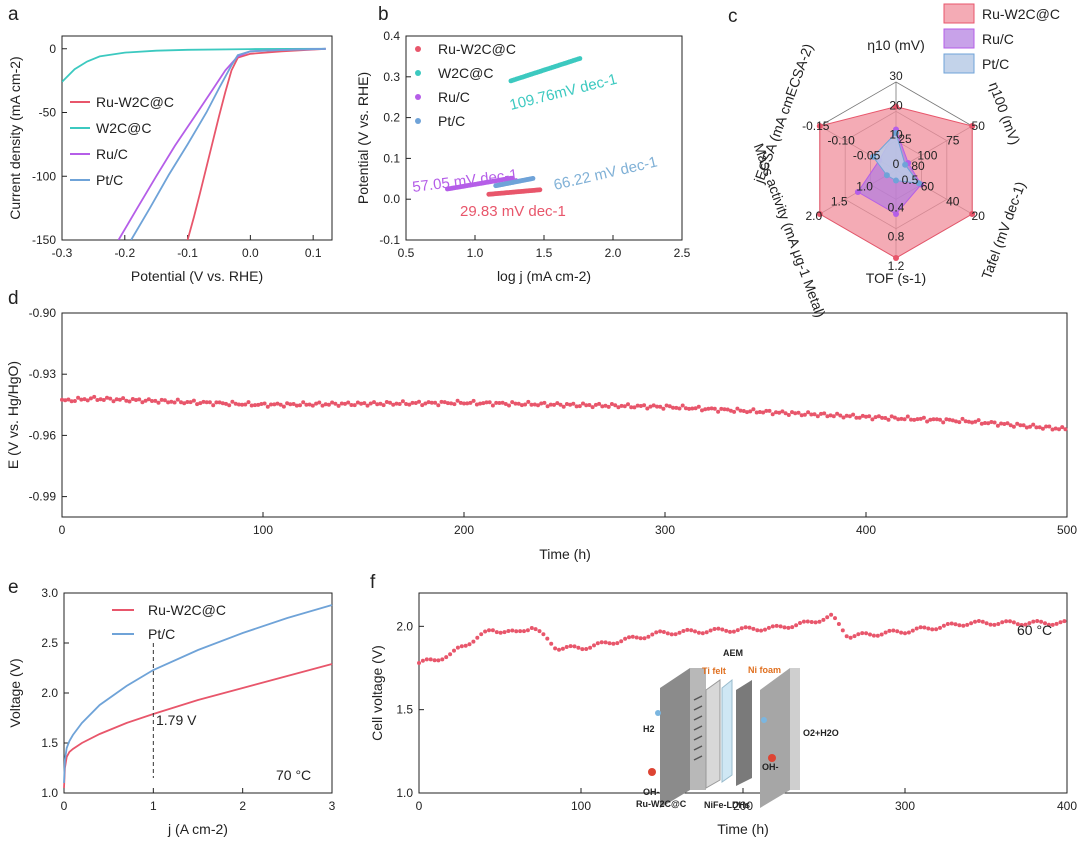 This screenshot has height=841, width=1080. Describe the element at coordinates (187, 253) in the screenshot. I see `panel-a-xtick-label: -0.1` at that location.